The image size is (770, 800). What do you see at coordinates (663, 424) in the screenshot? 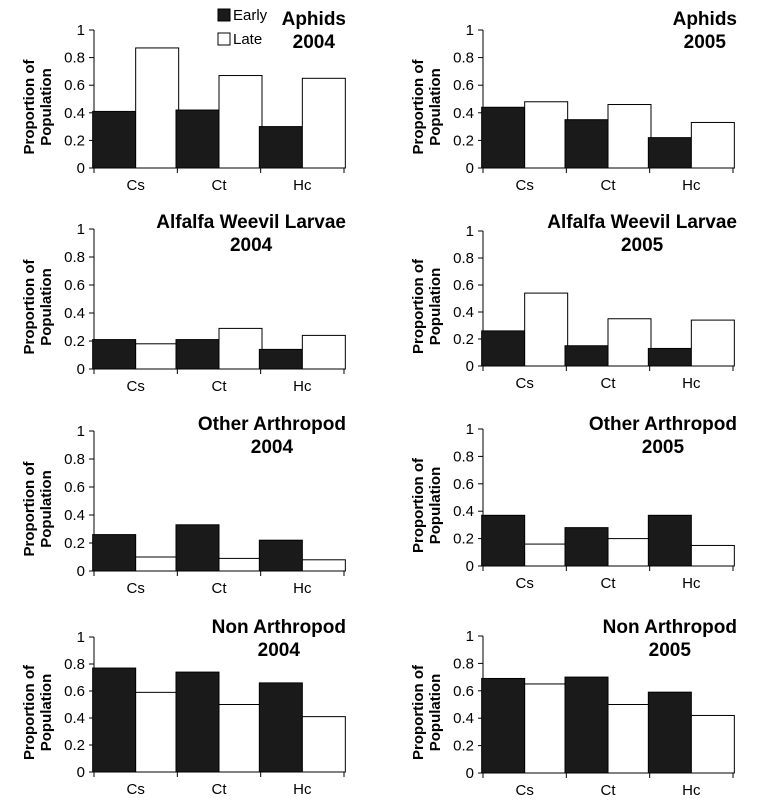
I see `chart-title: Other Arthropod` at bounding box center [663, 424].